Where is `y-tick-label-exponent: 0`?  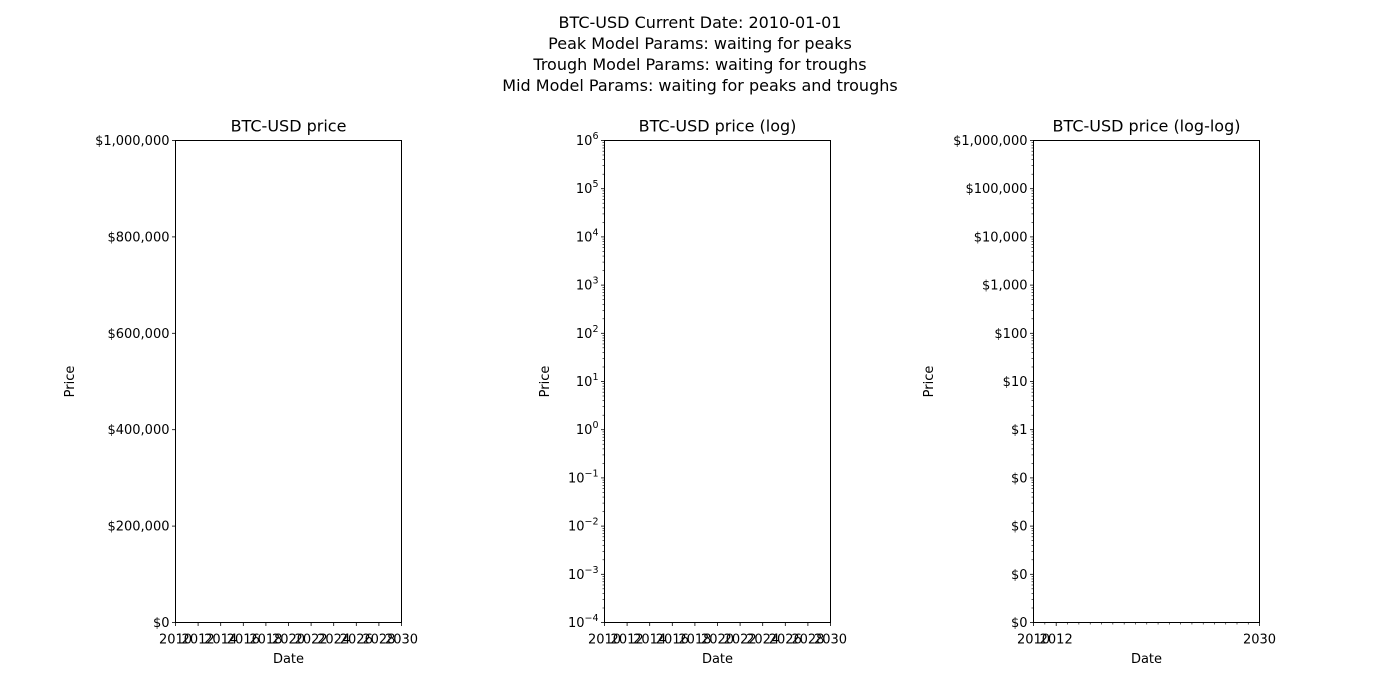 y-tick-label-exponent: 0 is located at coordinates (595, 425).